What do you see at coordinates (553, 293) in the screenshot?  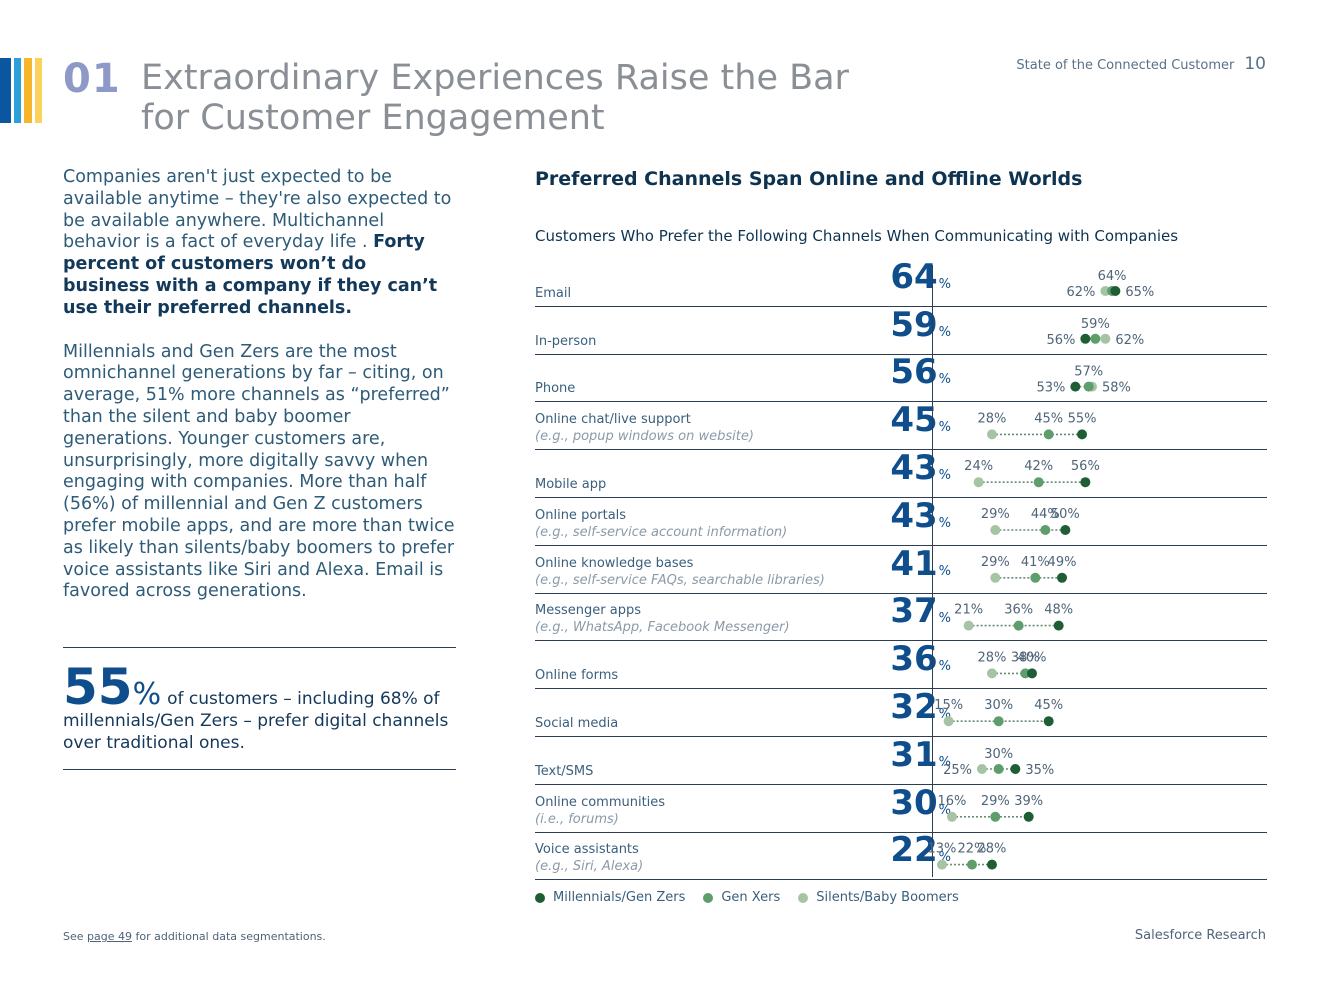 I see `row-label-text: Email` at bounding box center [553, 293].